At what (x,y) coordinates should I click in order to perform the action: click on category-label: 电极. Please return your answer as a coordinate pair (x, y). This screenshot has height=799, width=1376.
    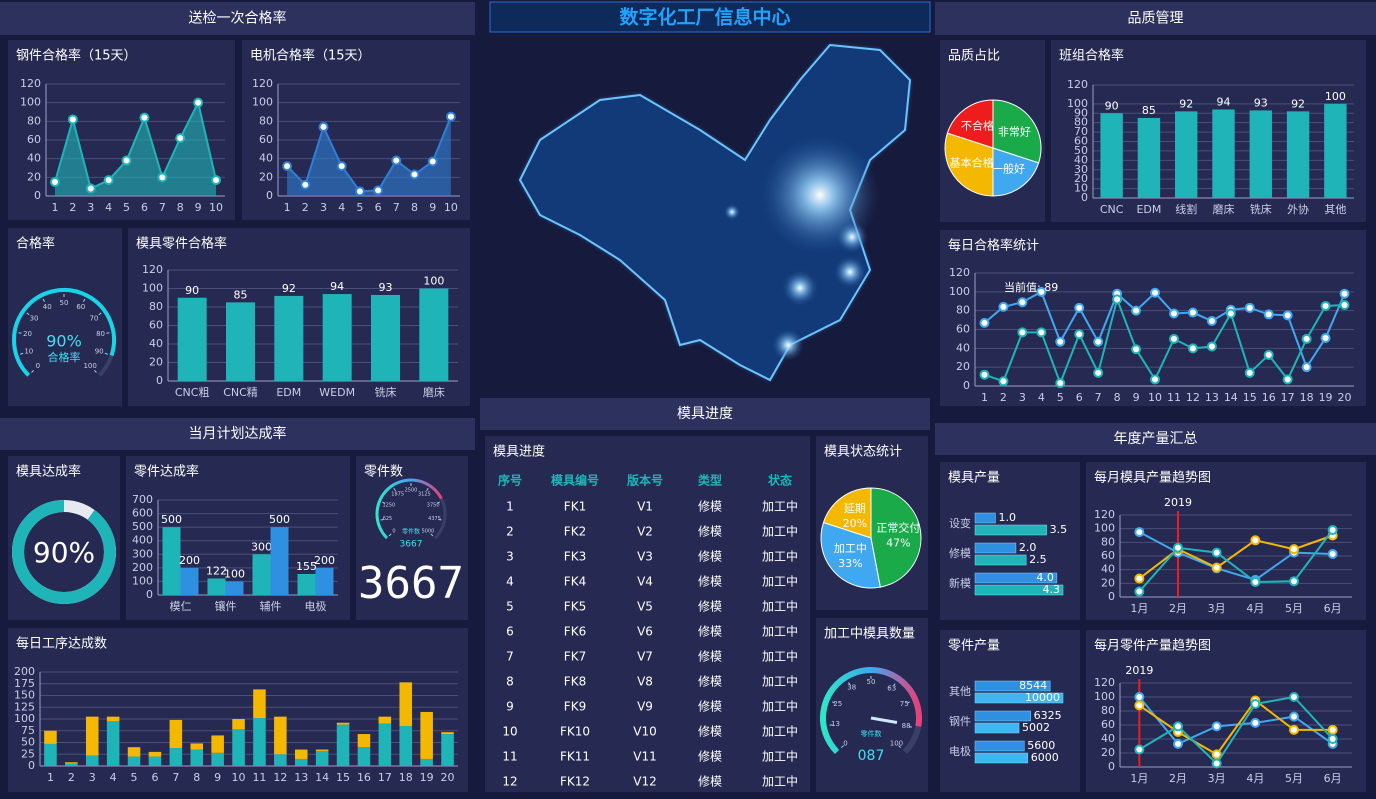
    Looking at the image, I should click on (960, 751).